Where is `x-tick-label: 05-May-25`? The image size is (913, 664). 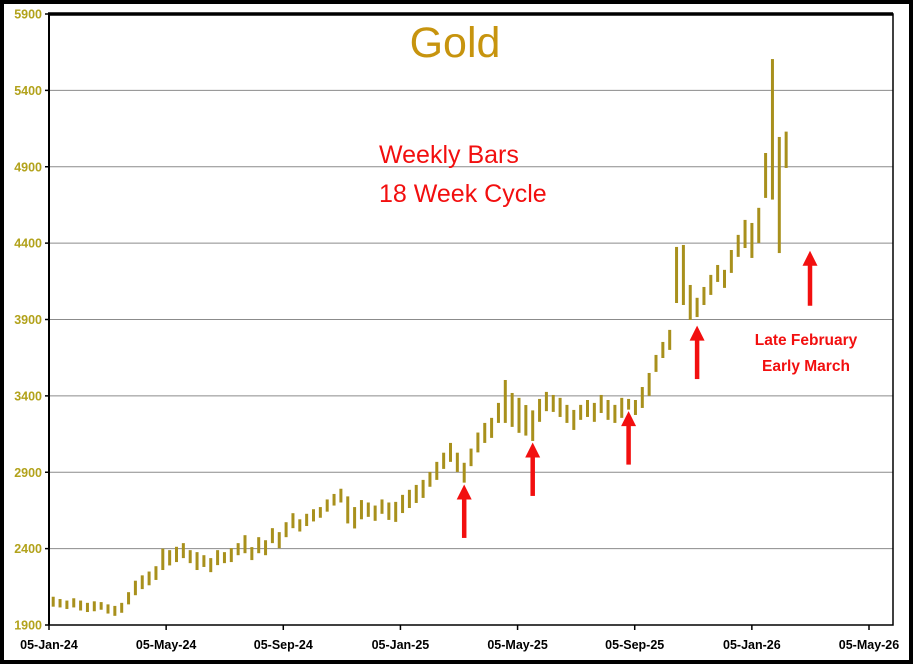 x-tick-label: 05-May-25 is located at coordinates (517, 645).